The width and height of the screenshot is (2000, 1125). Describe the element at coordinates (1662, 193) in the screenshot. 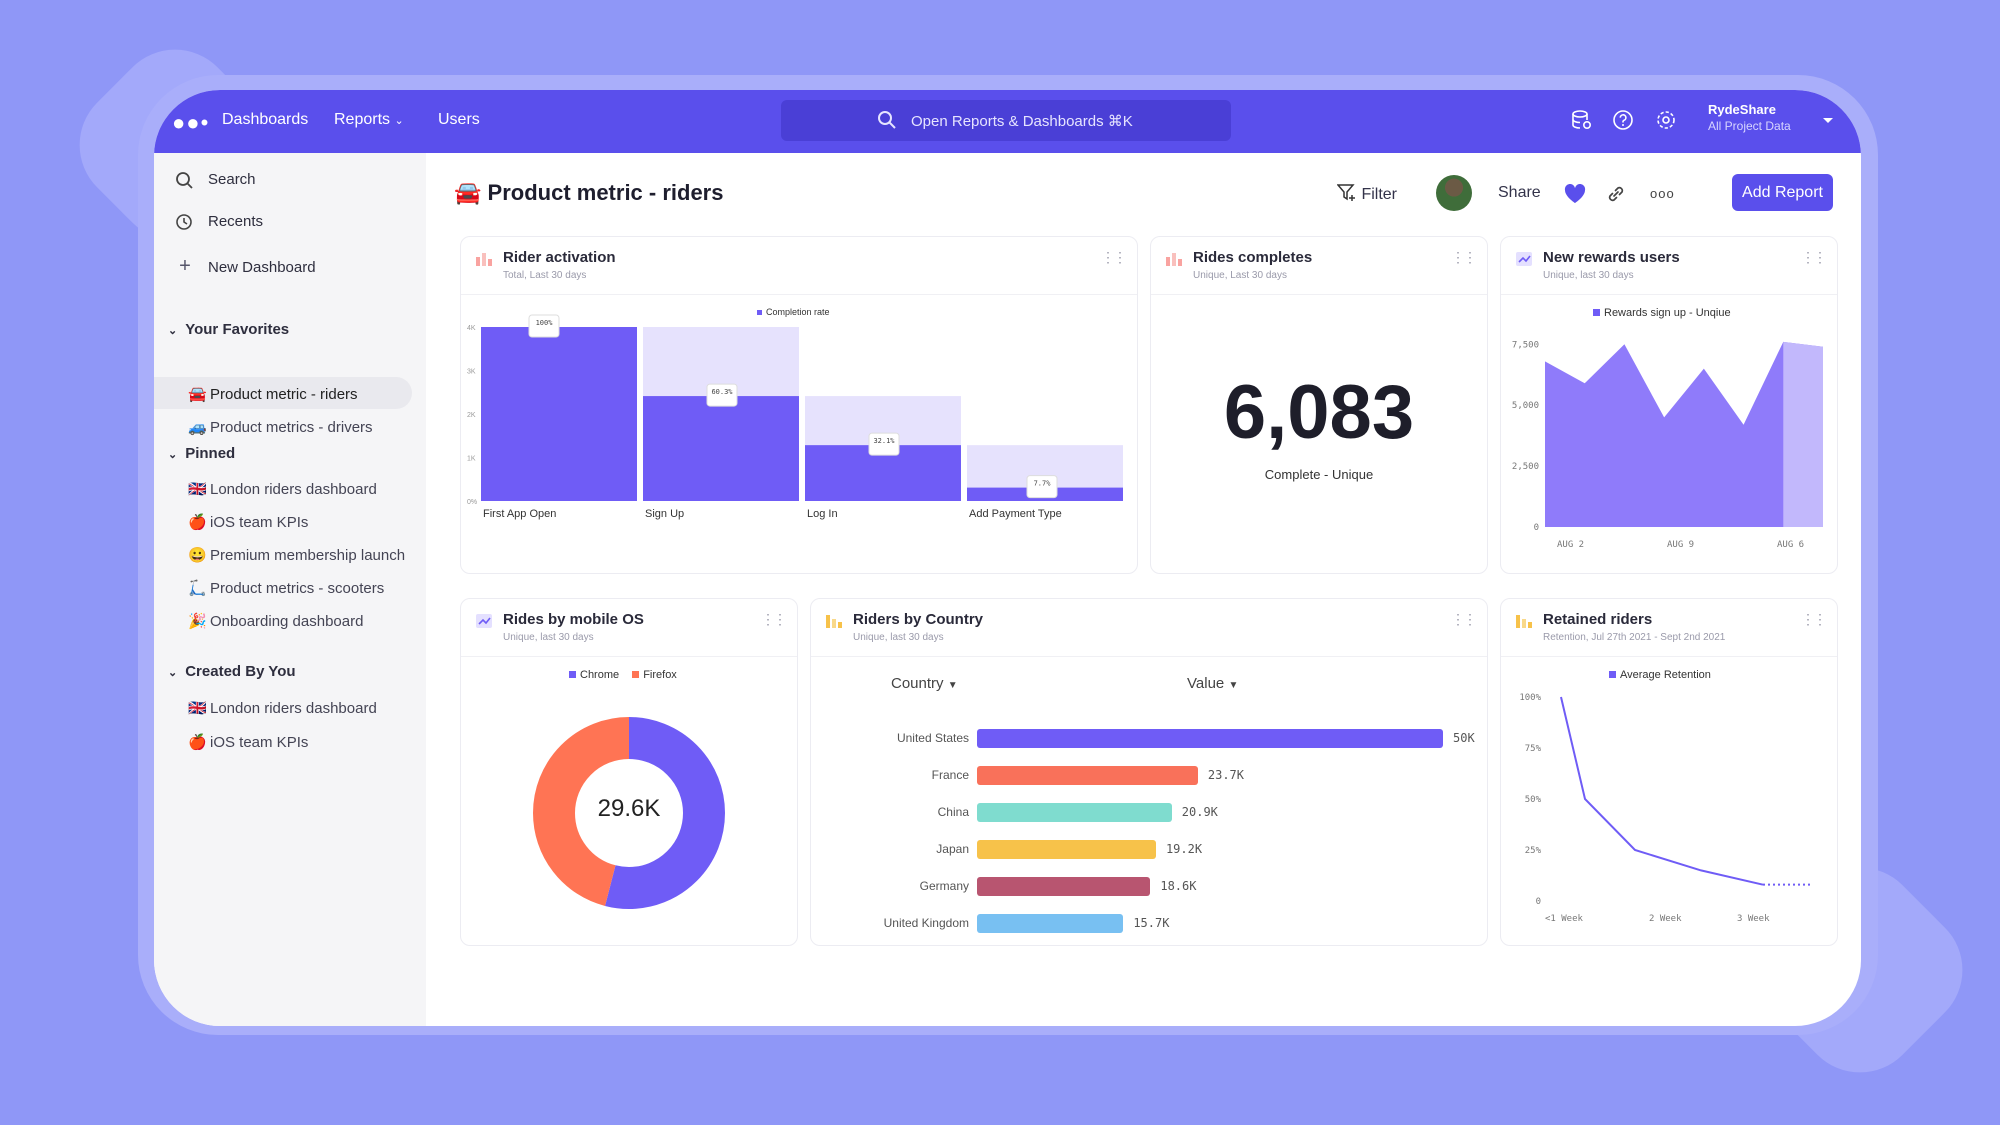

I see `more-options-icon: ooo` at that location.